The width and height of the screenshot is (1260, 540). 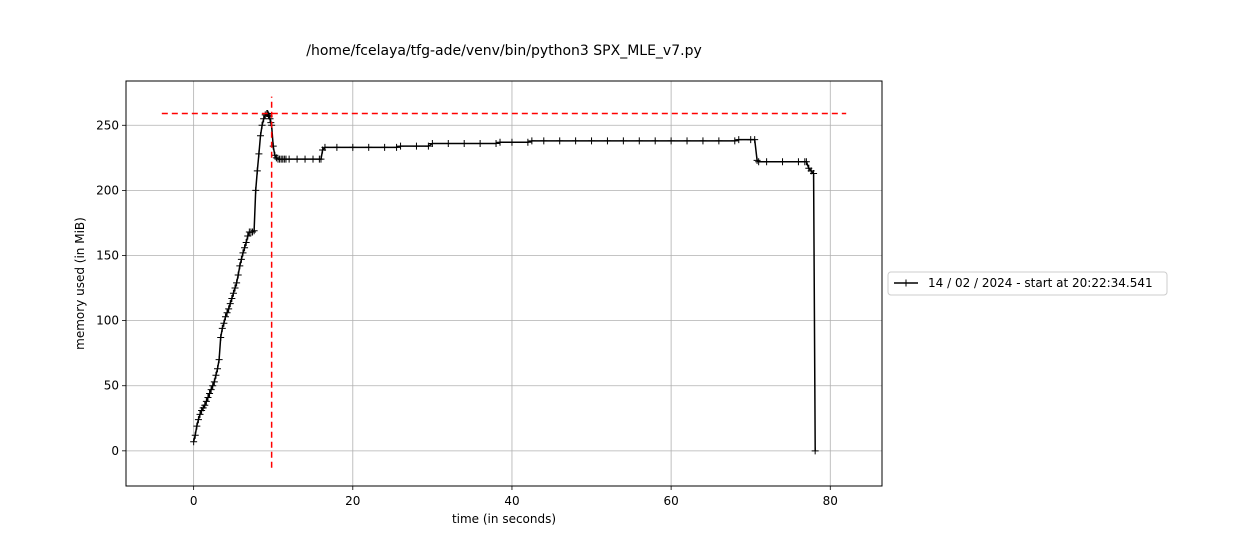 I want to click on x-axis: 0 20 40 60 80, so click(x=514, y=497).